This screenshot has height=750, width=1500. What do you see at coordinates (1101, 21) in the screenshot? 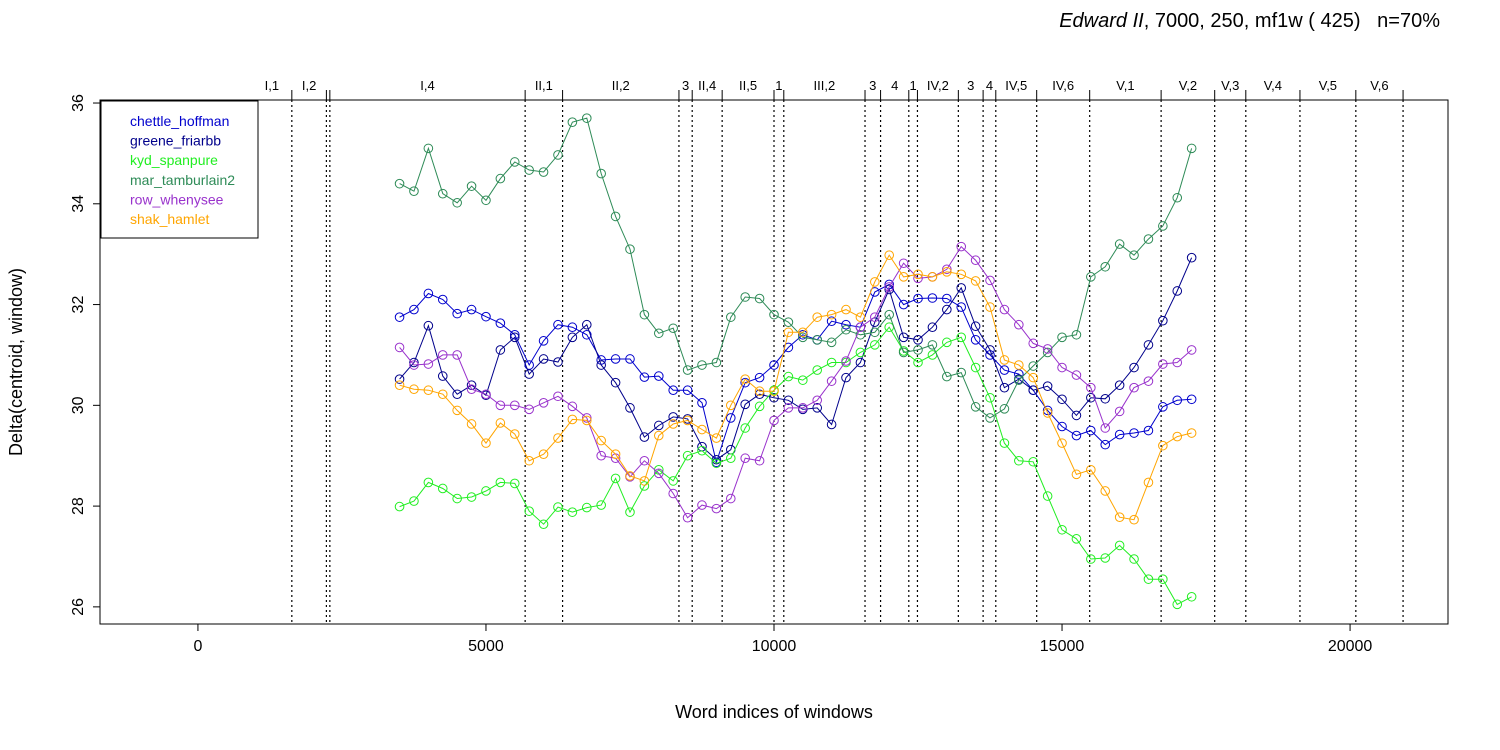
I see `chart-title-italic: Edward II` at bounding box center [1101, 21].